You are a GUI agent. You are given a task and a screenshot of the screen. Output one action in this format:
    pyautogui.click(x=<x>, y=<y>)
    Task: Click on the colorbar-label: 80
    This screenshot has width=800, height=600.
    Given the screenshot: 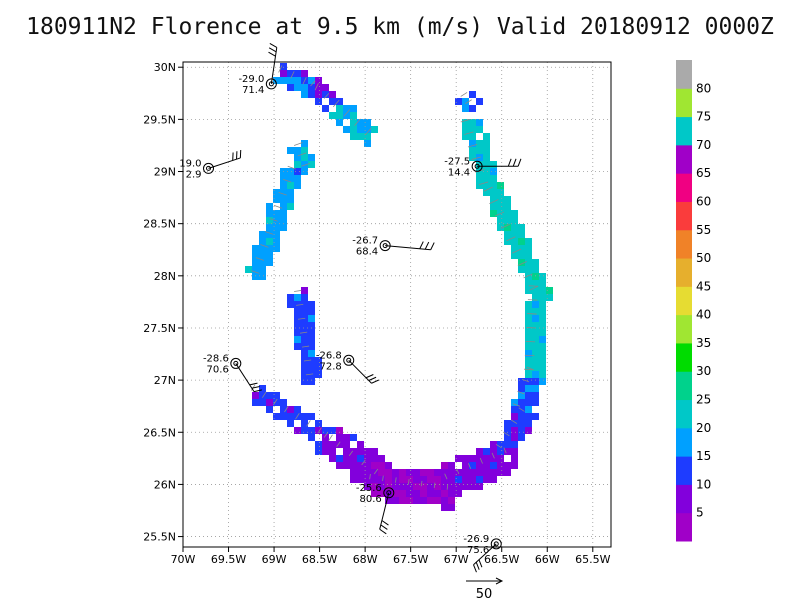 What is the action you would take?
    pyautogui.click(x=703, y=88)
    